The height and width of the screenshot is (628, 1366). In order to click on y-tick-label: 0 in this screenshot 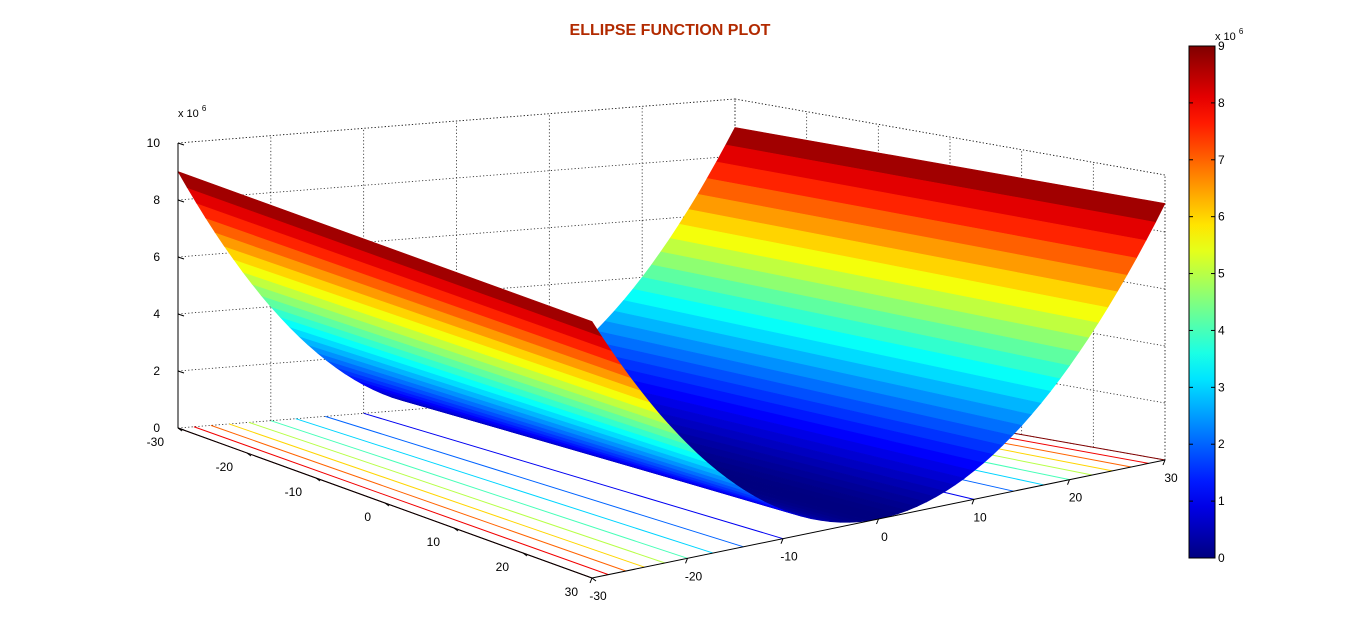, I will do `click(367, 517)`.